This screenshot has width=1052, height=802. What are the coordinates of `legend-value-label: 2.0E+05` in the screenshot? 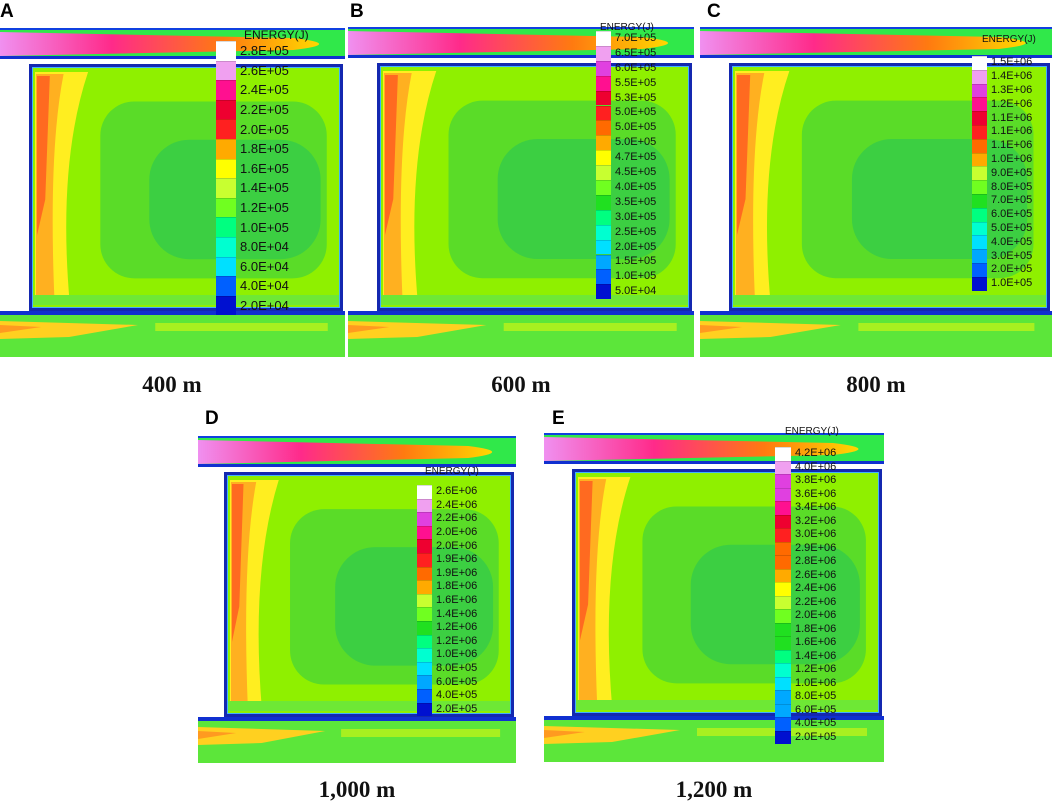 It's located at (457, 708).